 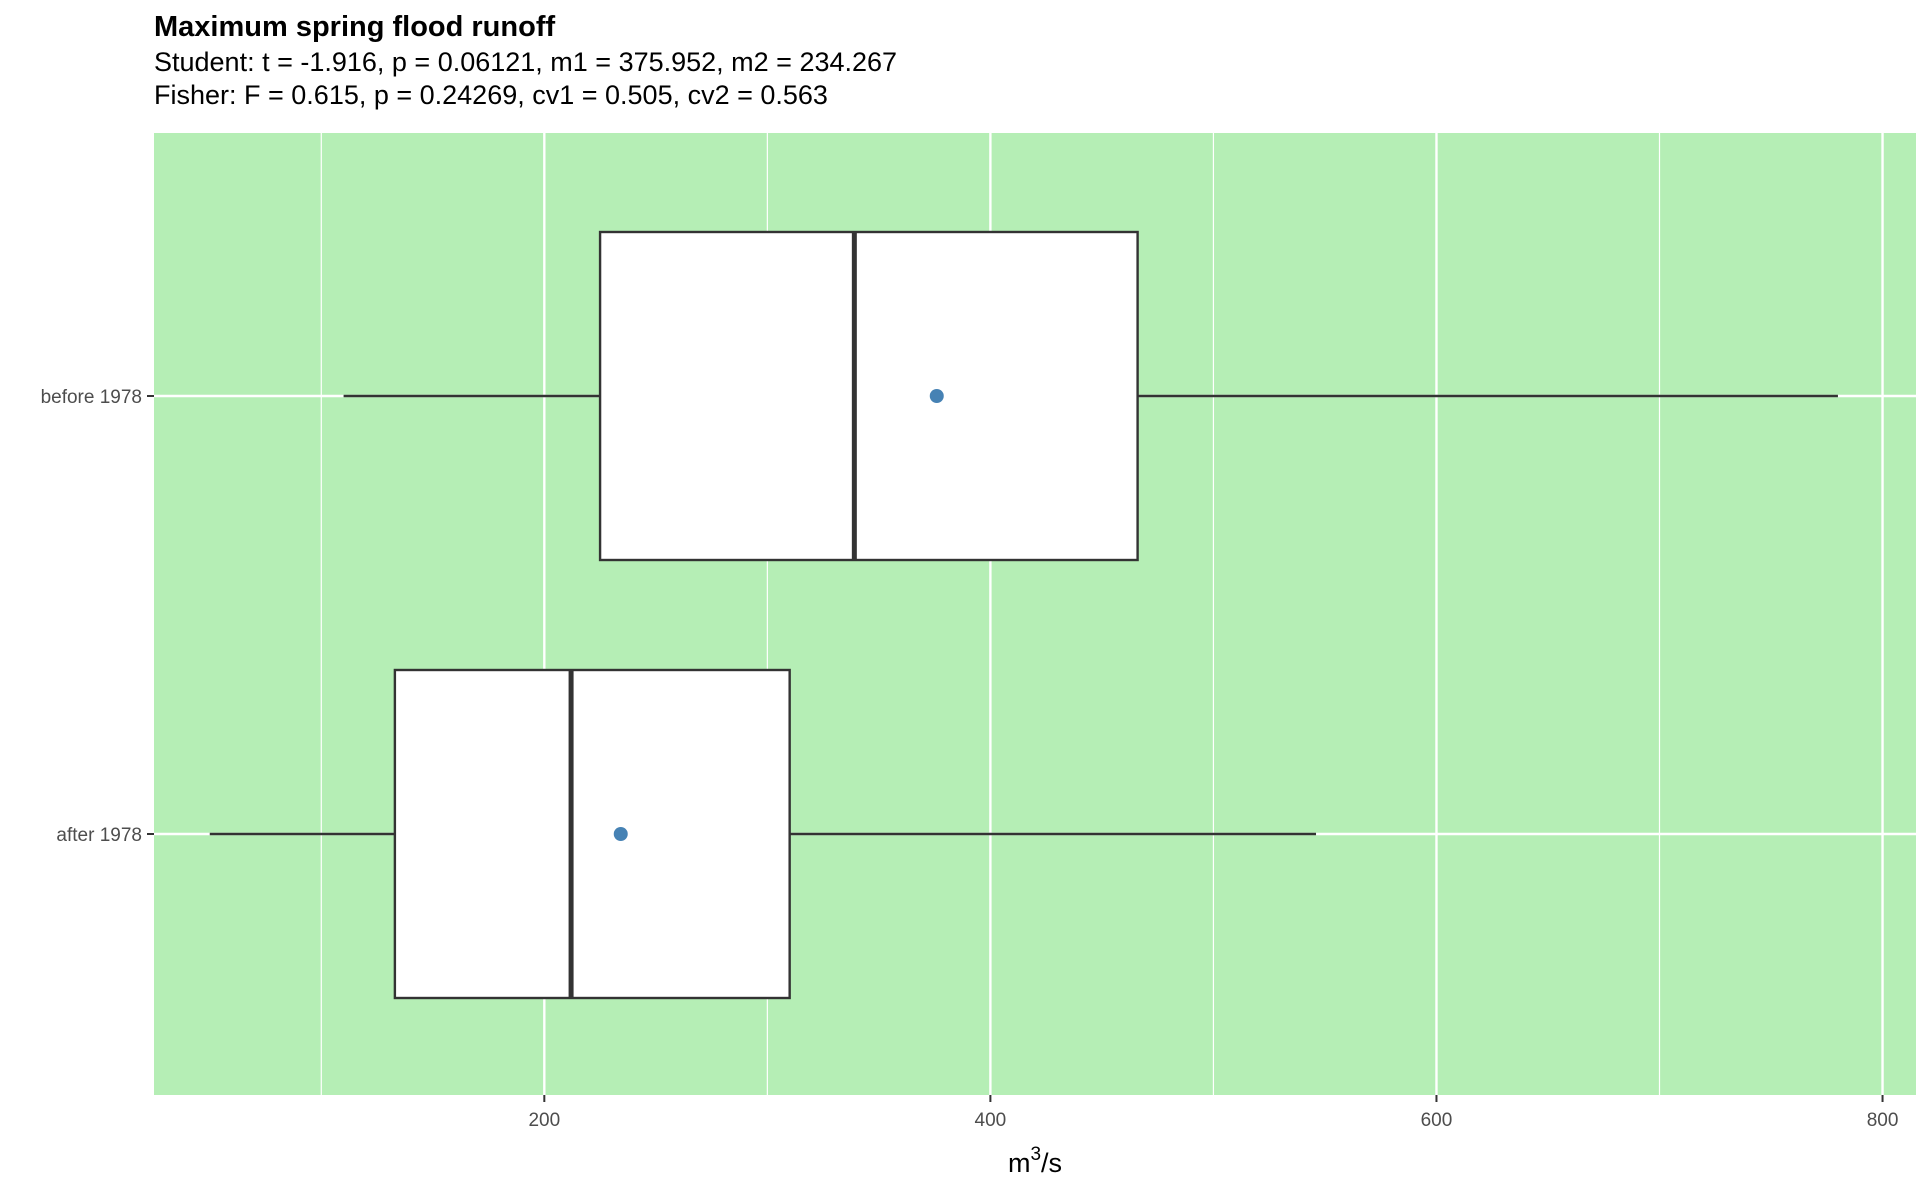 I want to click on x-tick-label: 200, so click(x=544, y=1120).